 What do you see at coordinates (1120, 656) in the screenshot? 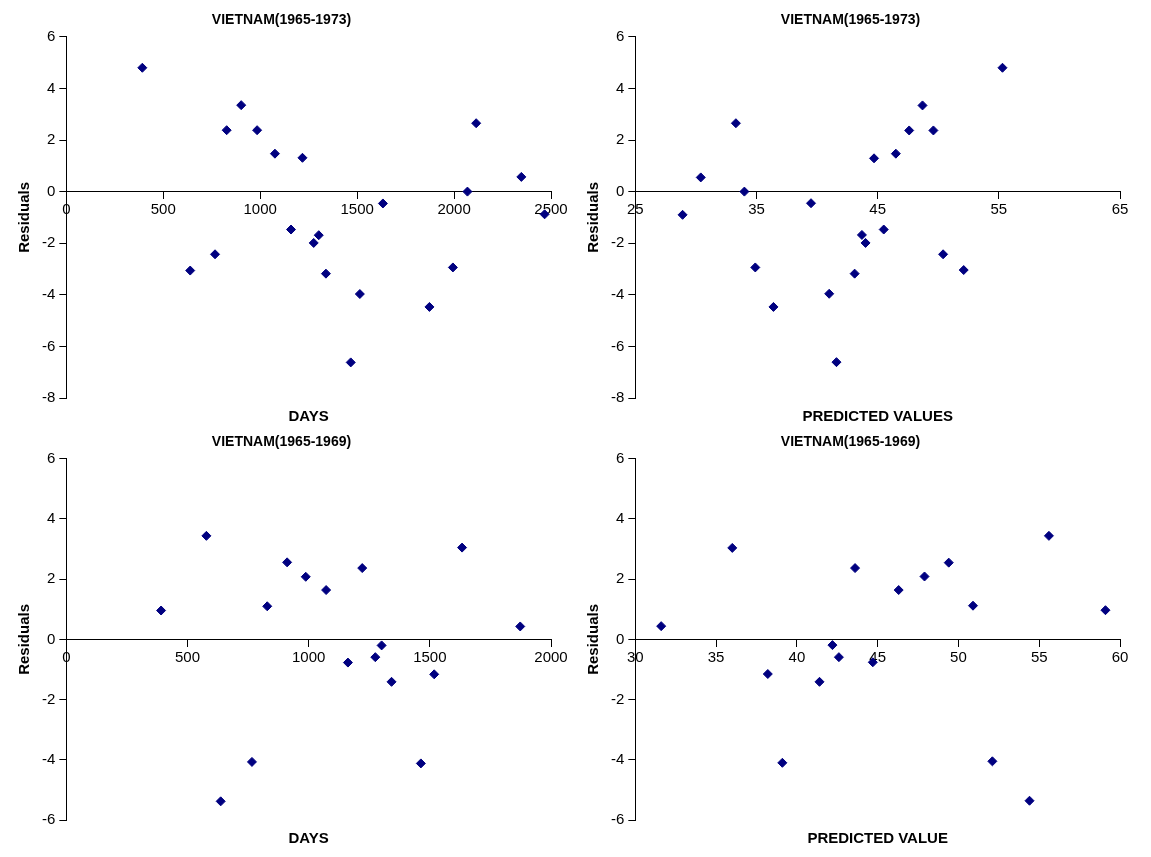
I see `x-tick-label: 60` at bounding box center [1120, 656].